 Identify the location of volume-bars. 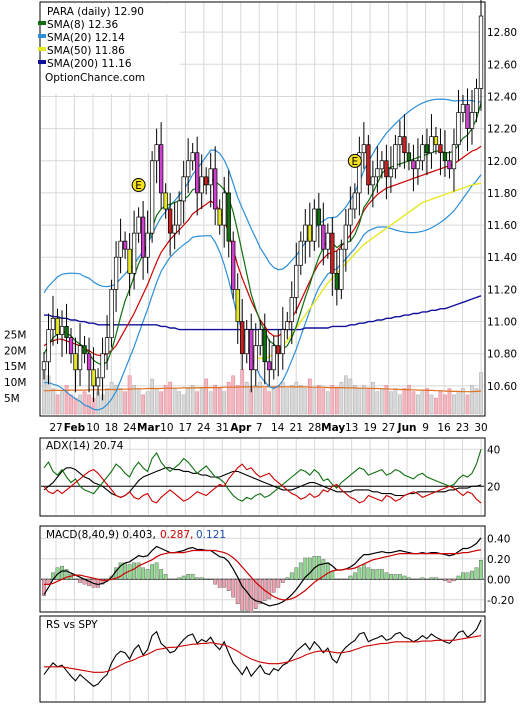
(262, 392).